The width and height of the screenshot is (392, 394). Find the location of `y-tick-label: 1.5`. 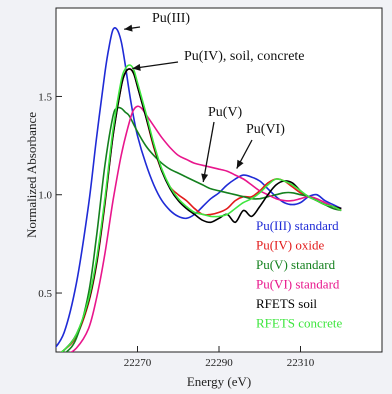

y-tick-label: 1.5 is located at coordinates (45, 97).